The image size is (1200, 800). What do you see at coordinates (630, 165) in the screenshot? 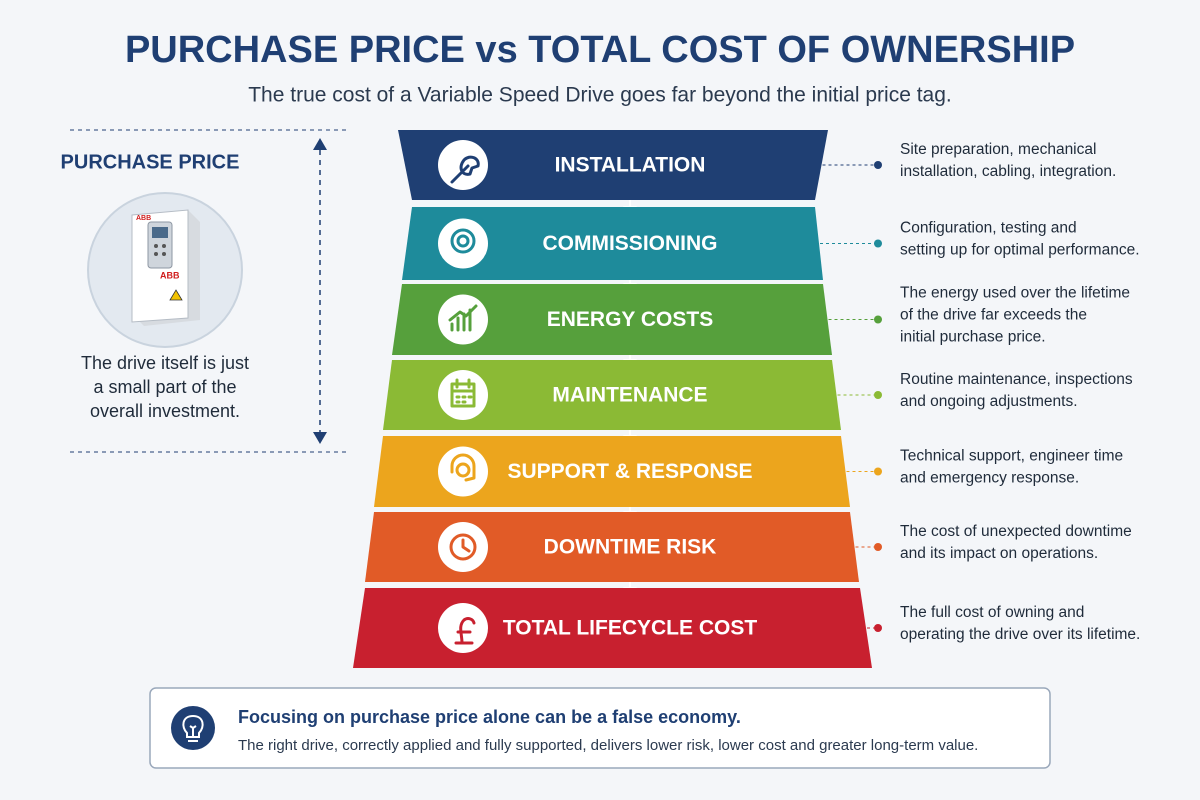
I see `stage-label: INSTALLATION` at bounding box center [630, 165].